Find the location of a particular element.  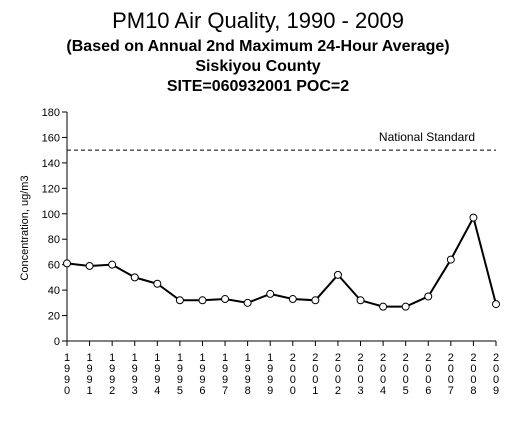

y-tick-label: 140 is located at coordinates (51, 164).